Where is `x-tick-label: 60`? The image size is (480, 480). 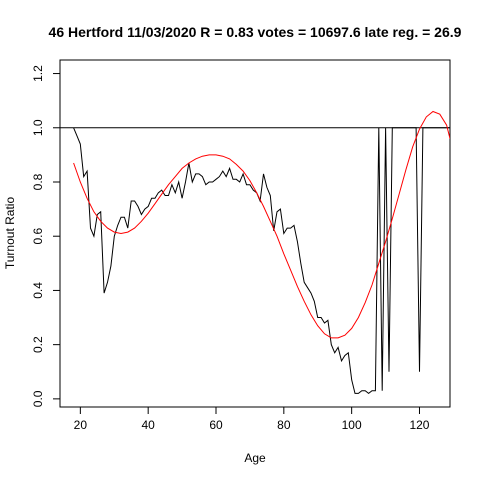
x-tick-label: 60 is located at coordinates (216, 425).